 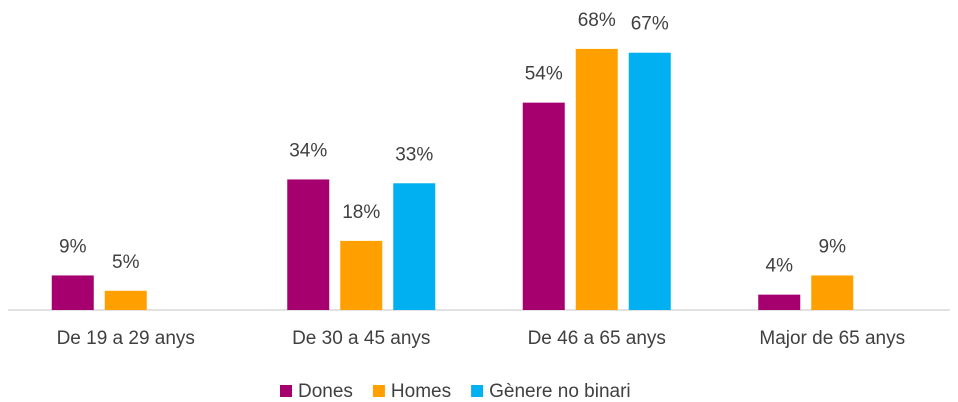 What do you see at coordinates (126, 338) in the screenshot?
I see `x-tick-label: De 19 a 29 anys` at bounding box center [126, 338].